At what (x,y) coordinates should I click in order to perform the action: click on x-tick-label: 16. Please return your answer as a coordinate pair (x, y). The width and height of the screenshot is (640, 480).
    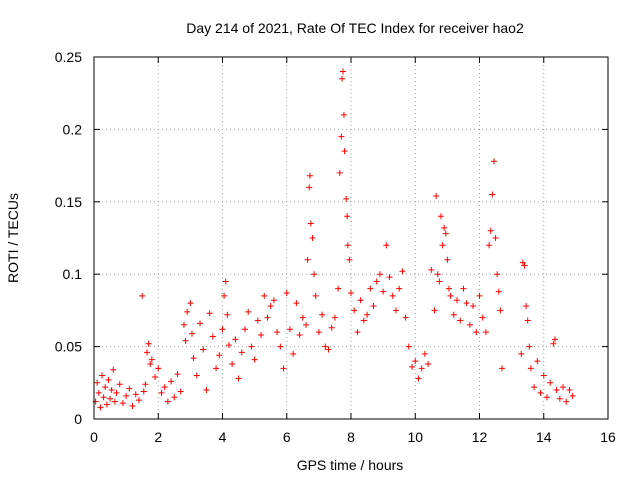
    Looking at the image, I should click on (608, 437).